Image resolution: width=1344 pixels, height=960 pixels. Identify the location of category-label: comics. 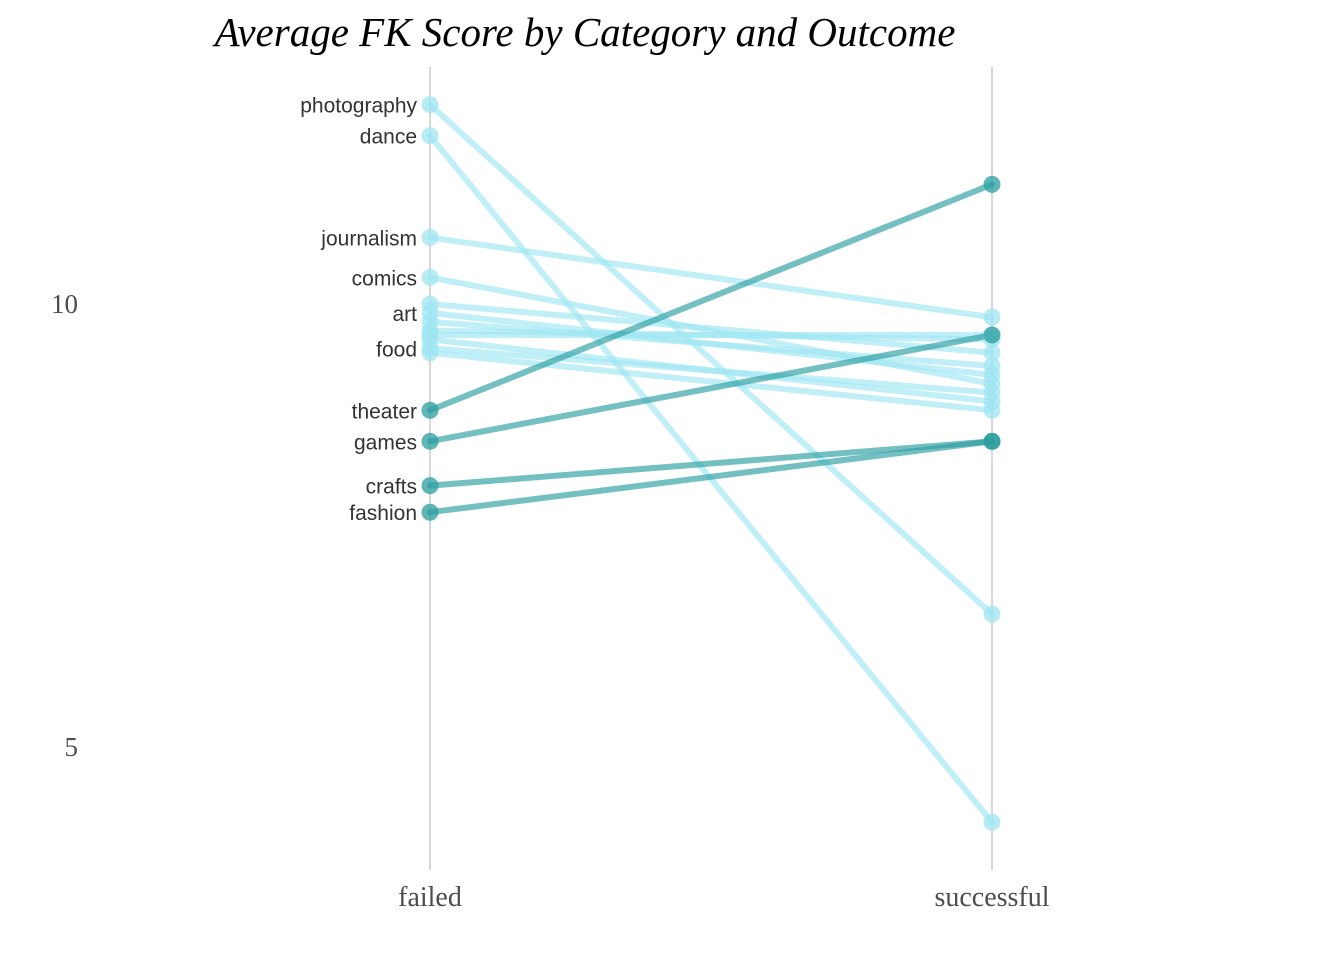
(384, 278).